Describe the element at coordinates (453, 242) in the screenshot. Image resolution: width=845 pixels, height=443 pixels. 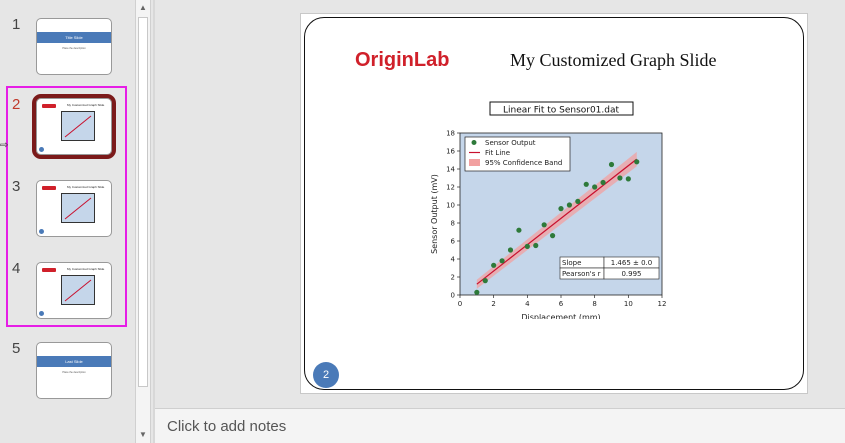
I see `y-tick-label: 6` at that location.